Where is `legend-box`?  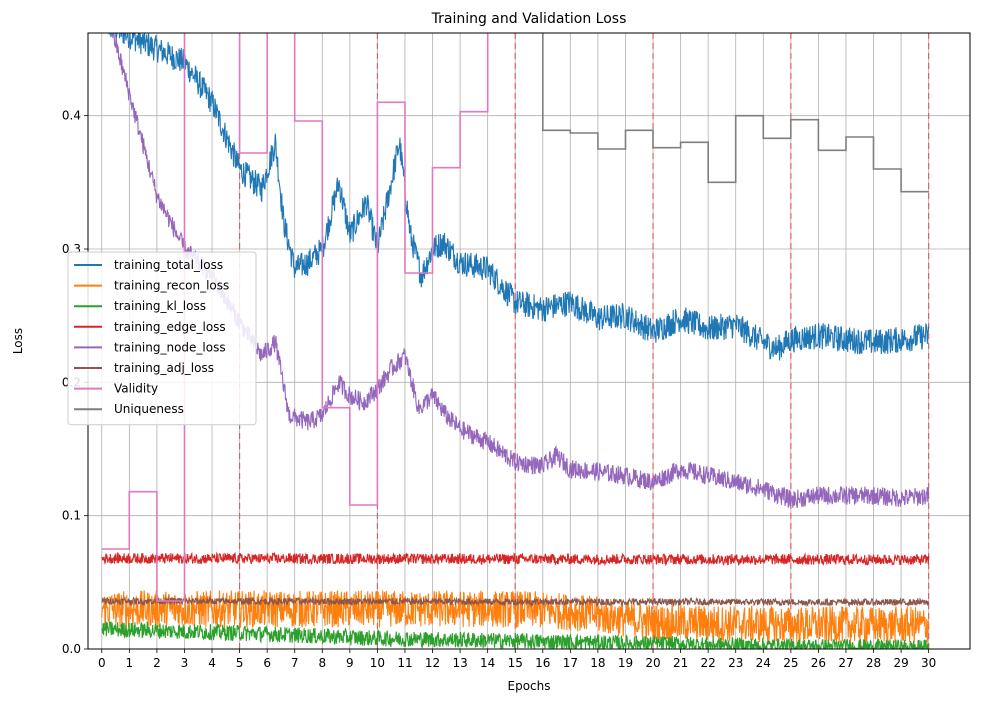 legend-box is located at coordinates (162, 338).